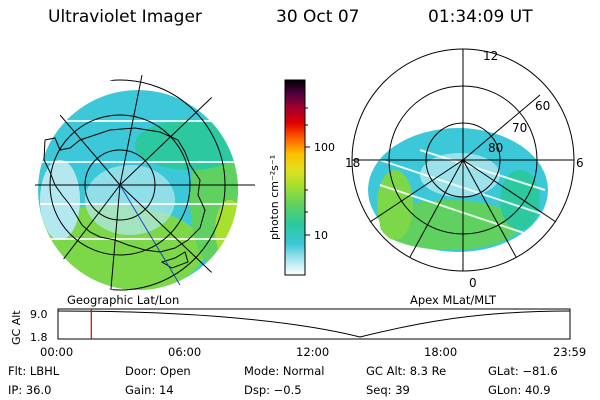 This screenshot has width=600, height=400. What do you see at coordinates (39, 337) in the screenshot?
I see `altitude-ymin: 1.8` at bounding box center [39, 337].